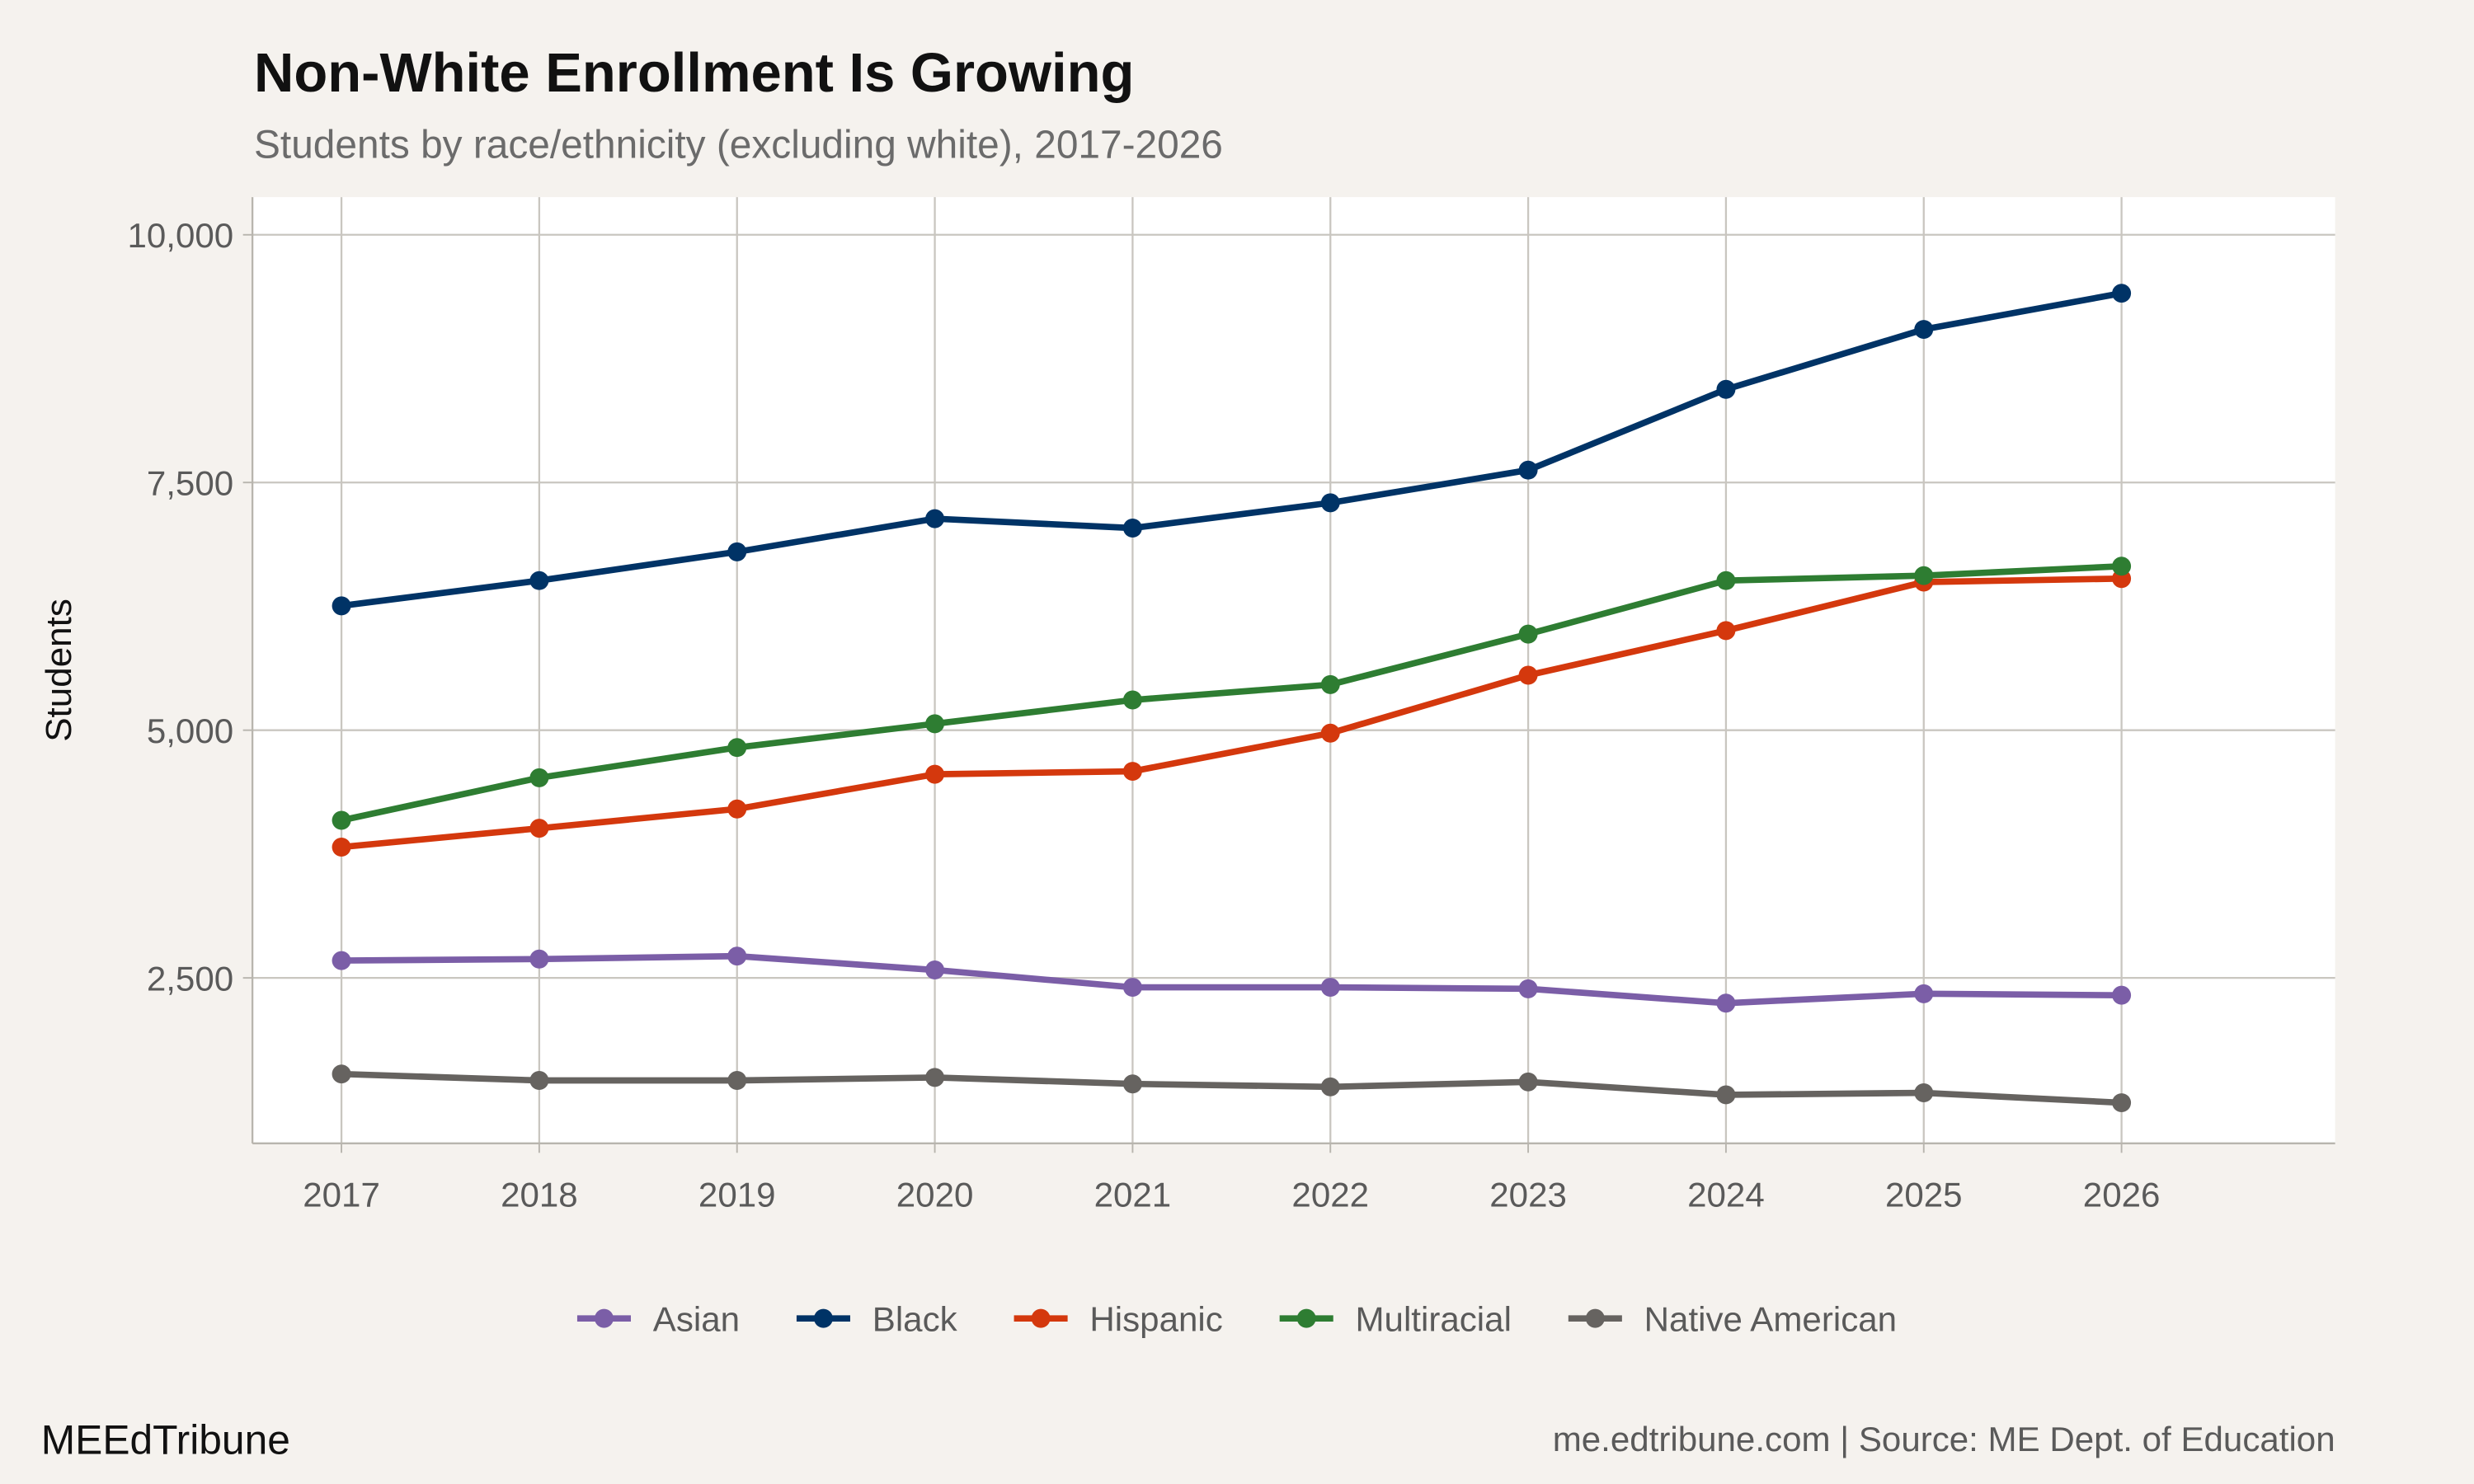 The height and width of the screenshot is (1484, 2474). Describe the element at coordinates (935, 1194) in the screenshot. I see `x-tick-label: 2020` at that location.